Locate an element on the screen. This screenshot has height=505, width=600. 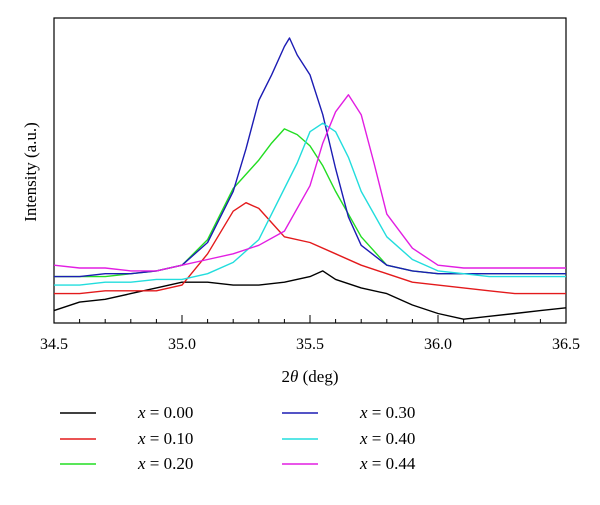
legend-item-3: x = 0.30 is located at coordinates (348, 412).